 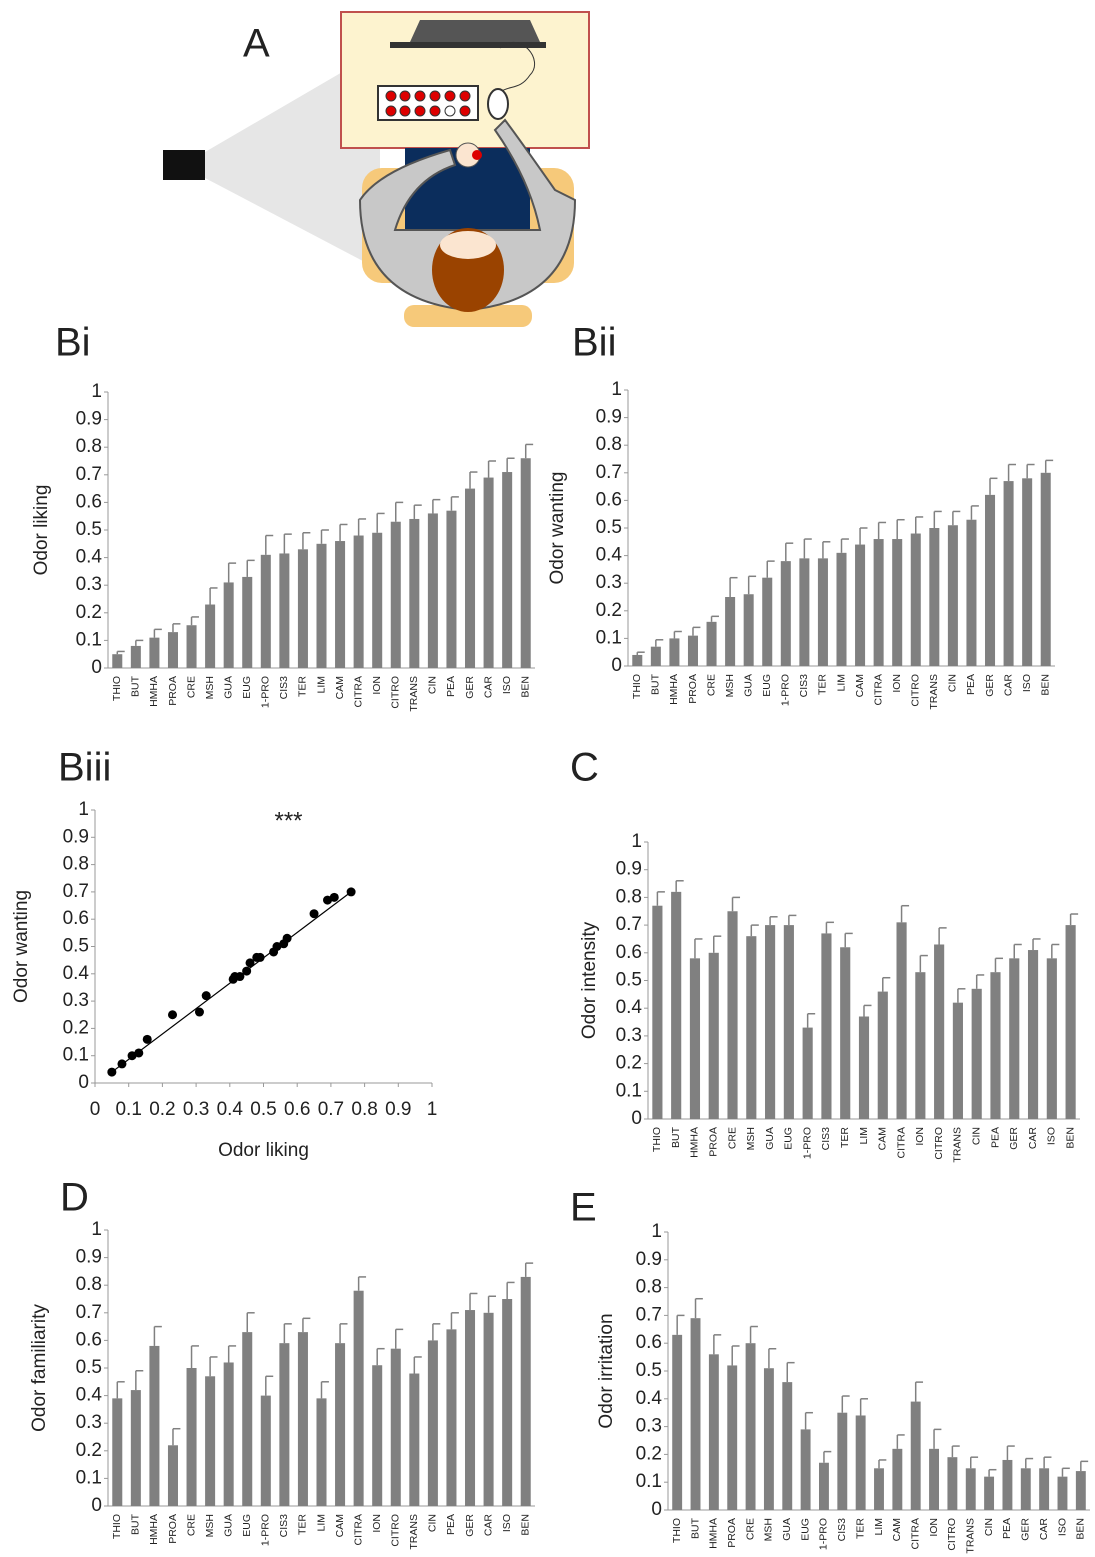 What do you see at coordinates (428, 103) in the screenshot?
I see `vials` at bounding box center [428, 103].